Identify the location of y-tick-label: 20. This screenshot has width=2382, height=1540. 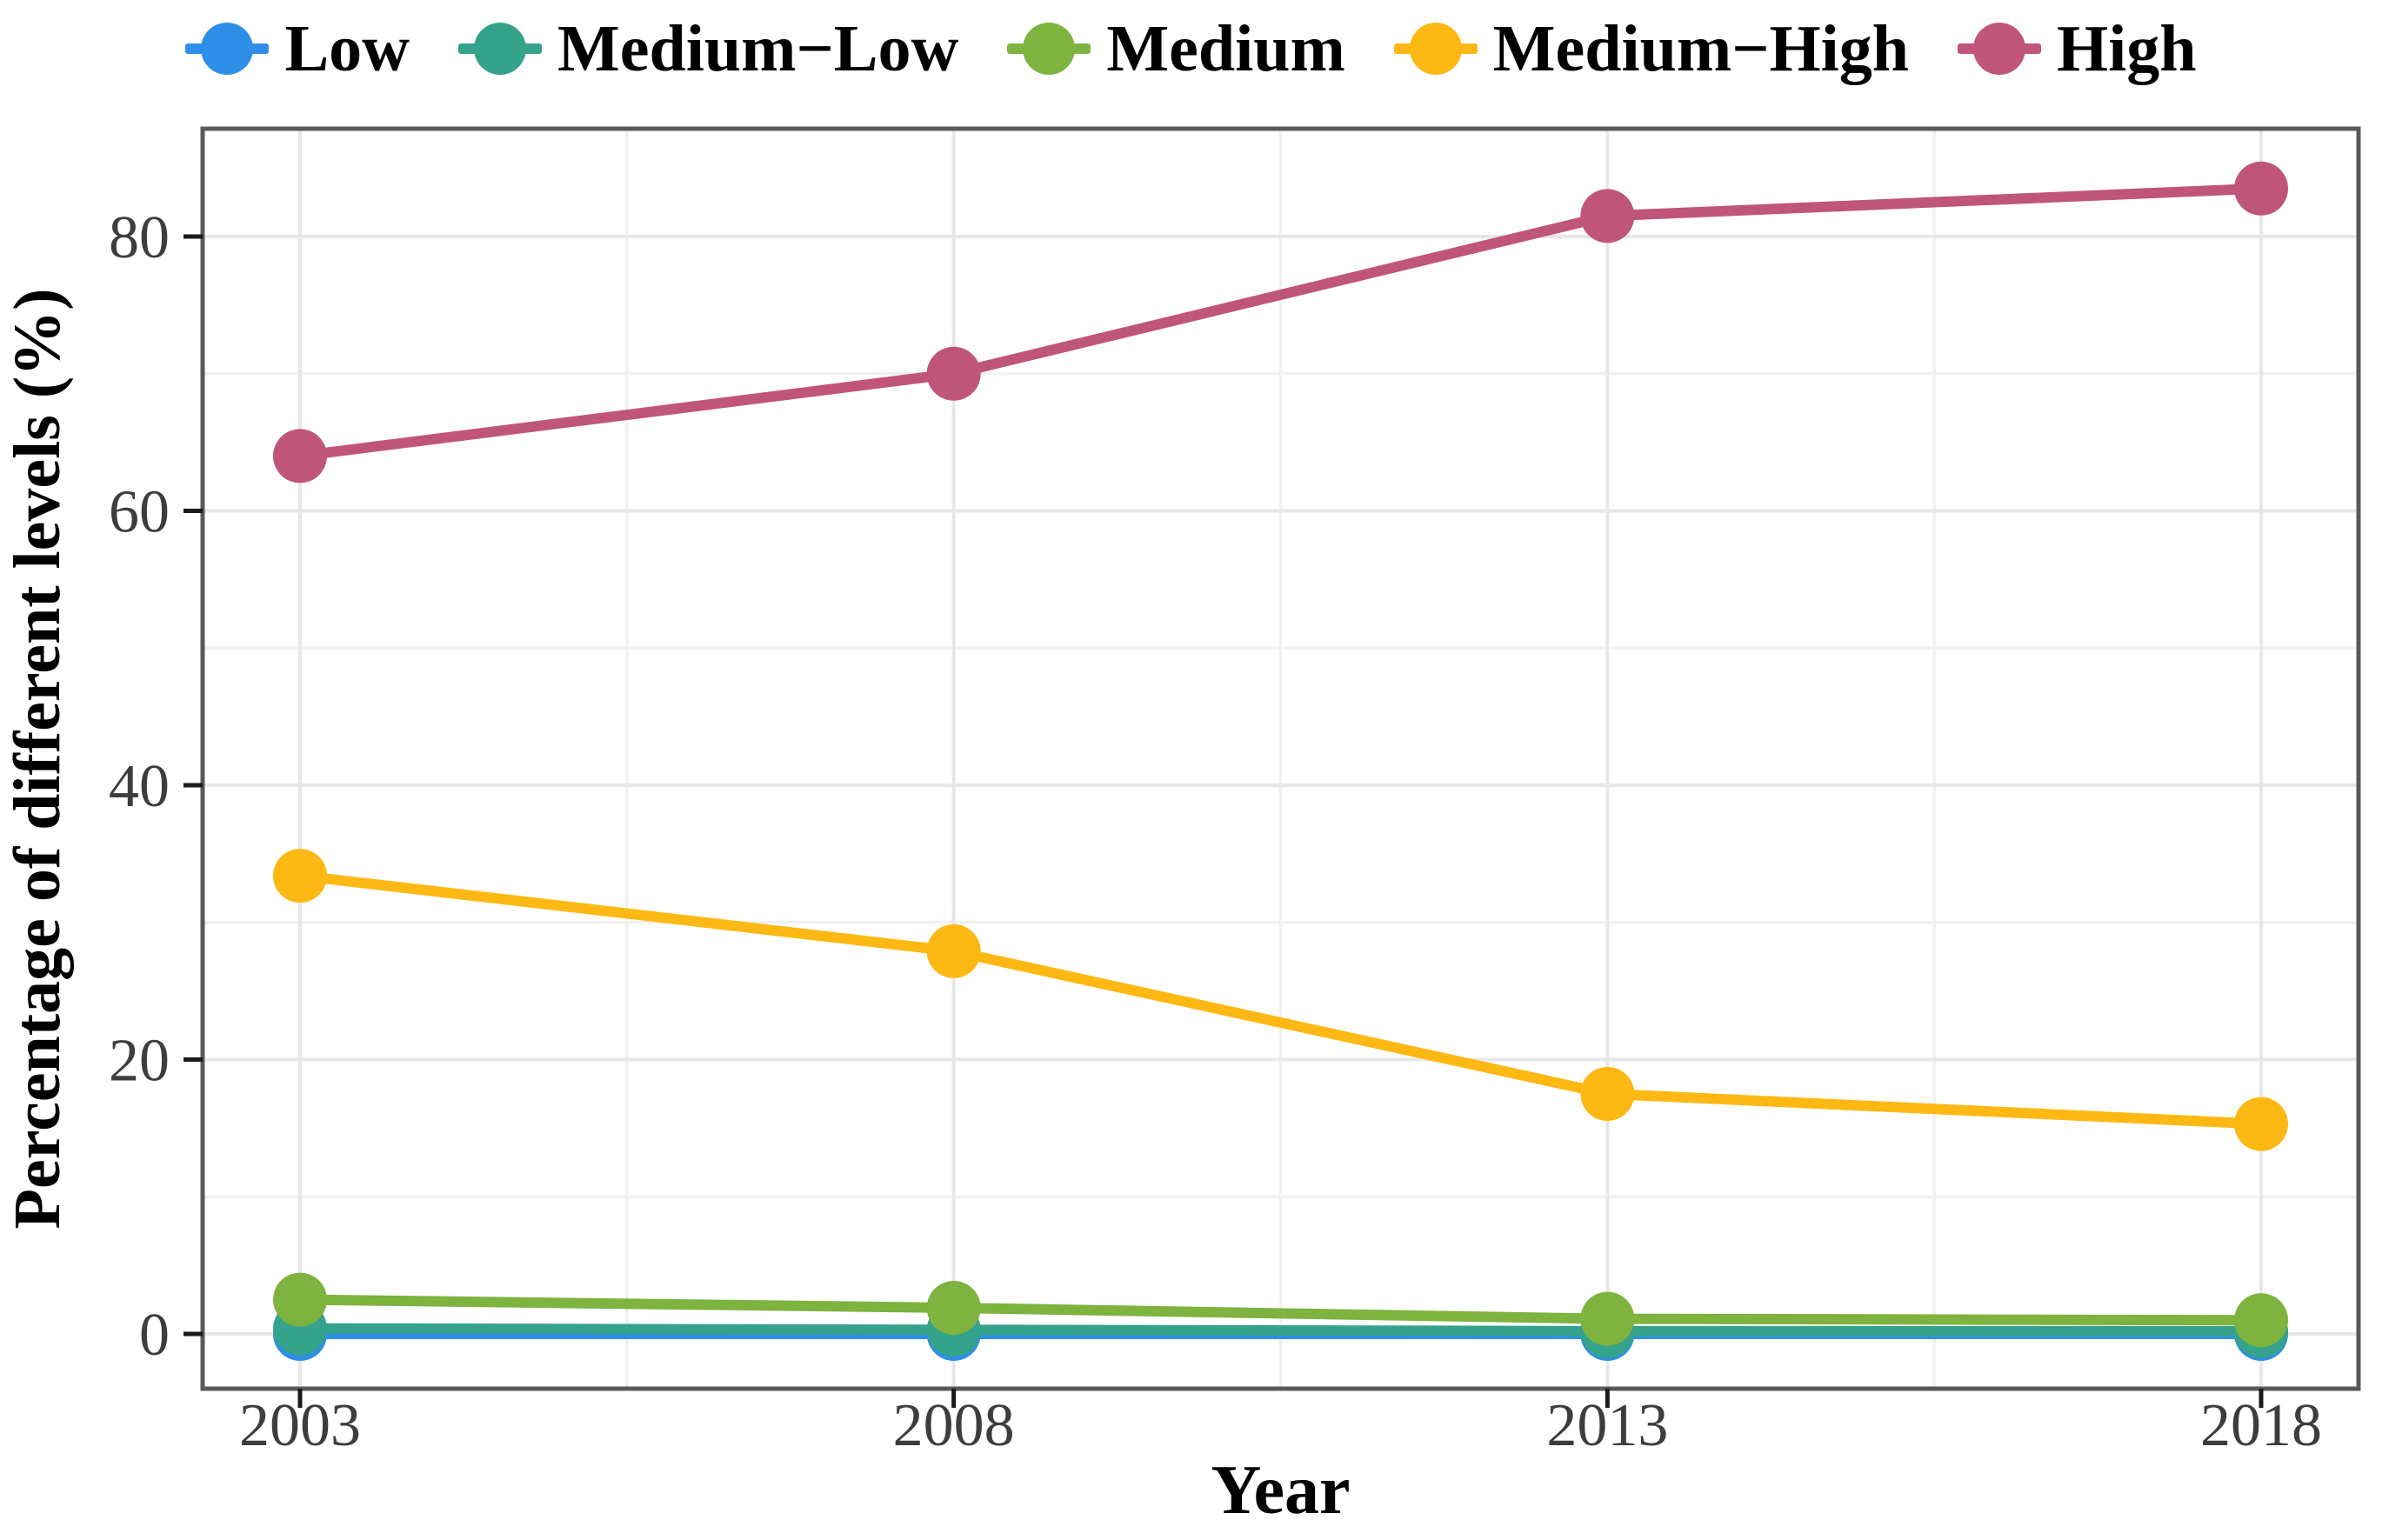
(139, 1061).